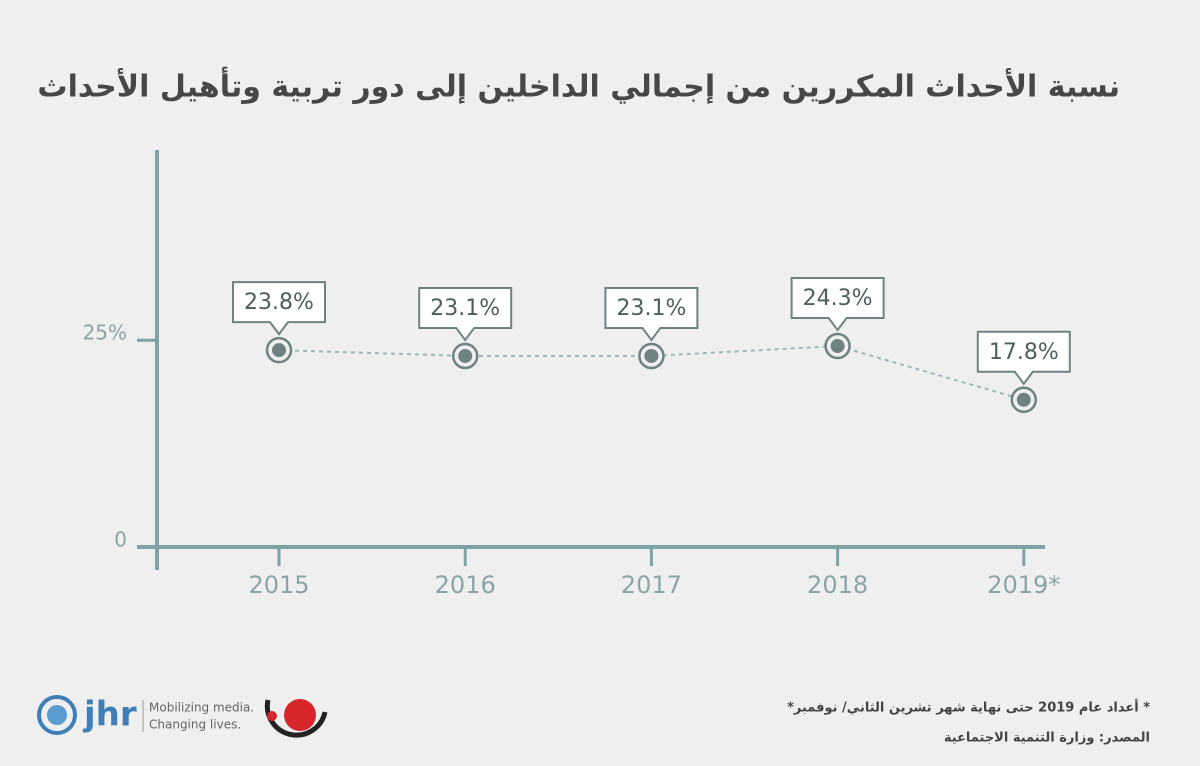  I want to click on tagline: Changing lives., so click(195, 725).